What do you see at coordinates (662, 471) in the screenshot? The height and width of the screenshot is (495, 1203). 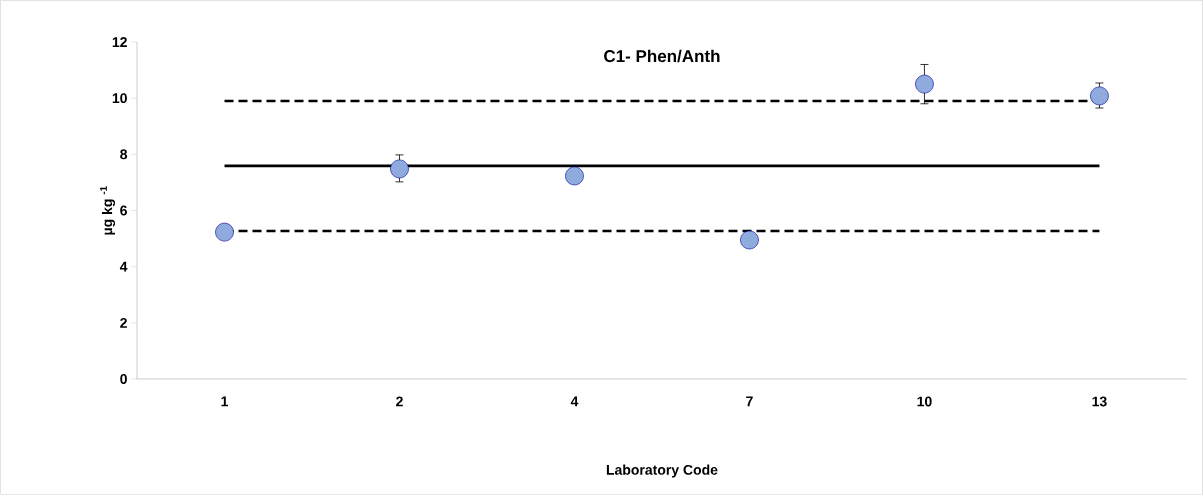 I see `x-axis-title: Laboratory Code` at bounding box center [662, 471].